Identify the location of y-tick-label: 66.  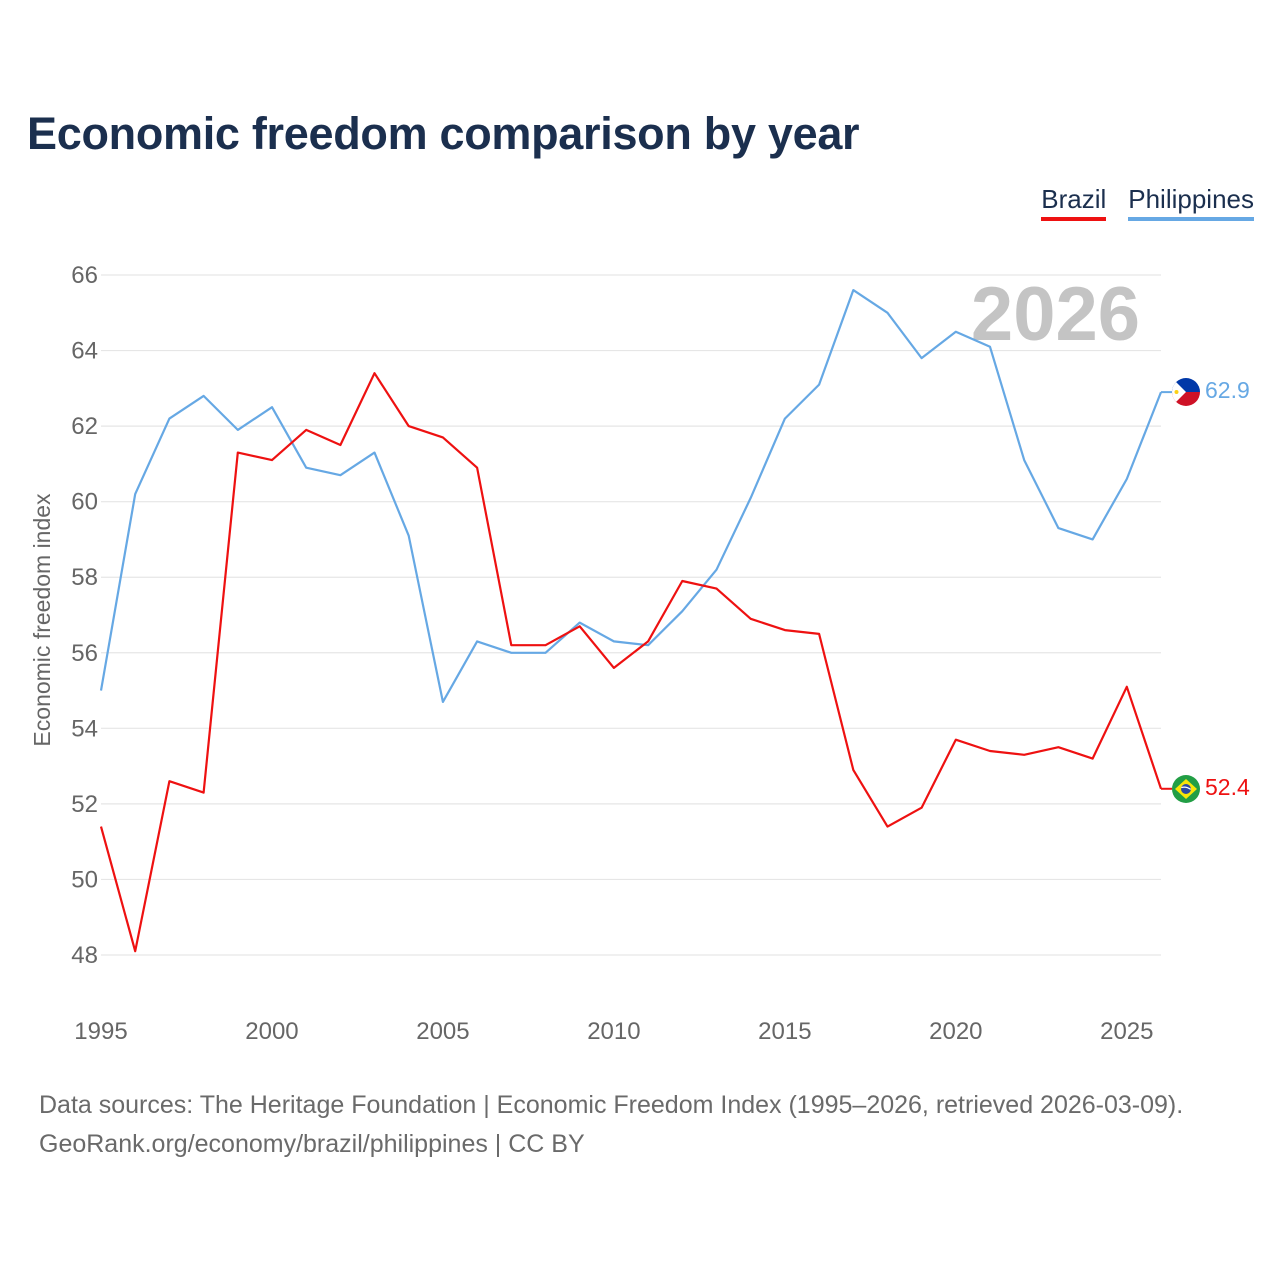
(84, 275).